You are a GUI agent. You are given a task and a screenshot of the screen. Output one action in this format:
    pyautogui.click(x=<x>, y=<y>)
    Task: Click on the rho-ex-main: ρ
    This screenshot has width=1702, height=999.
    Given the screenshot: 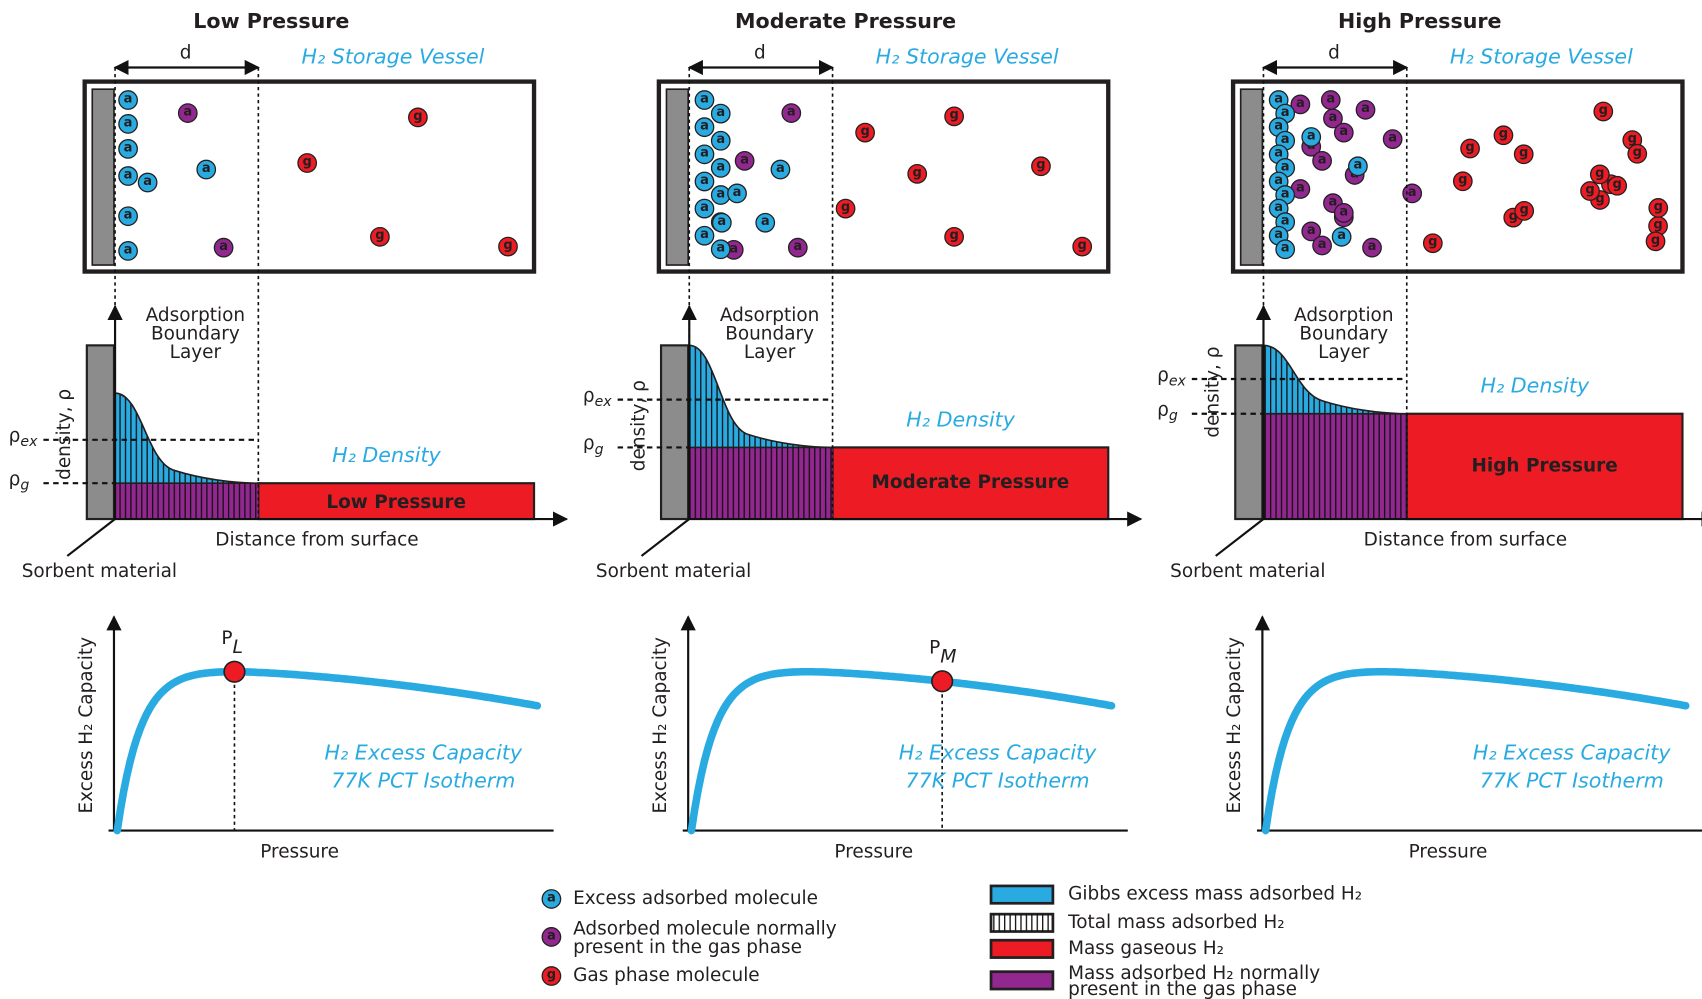 What is the action you would take?
    pyautogui.click(x=589, y=395)
    